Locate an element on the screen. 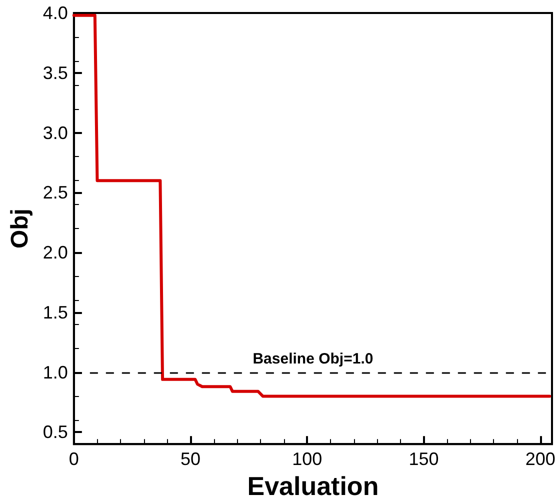 The width and height of the screenshot is (559, 504). y-tick-label: 2.0 is located at coordinates (55, 252).